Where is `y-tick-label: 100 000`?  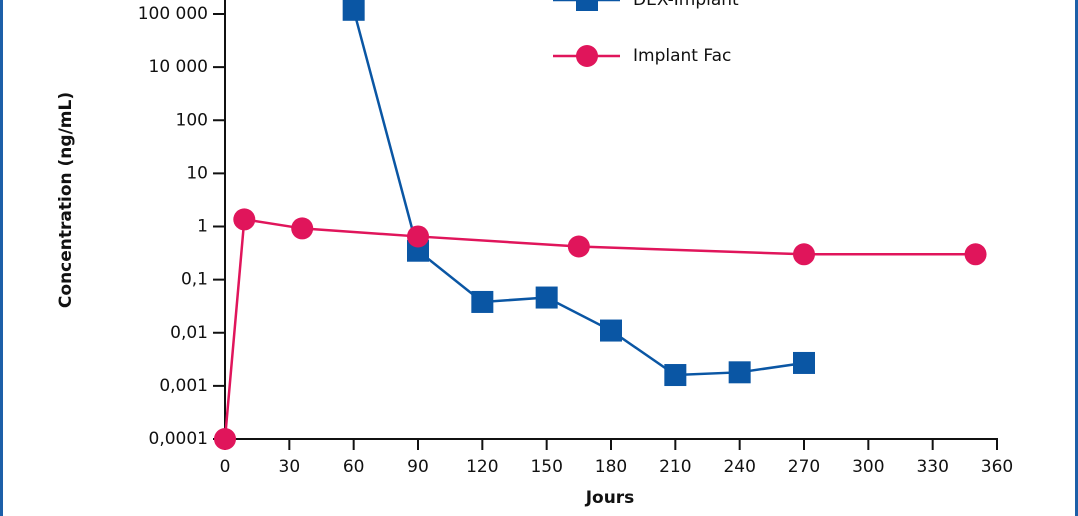
y-tick-label: 100 000 is located at coordinates (173, 14).